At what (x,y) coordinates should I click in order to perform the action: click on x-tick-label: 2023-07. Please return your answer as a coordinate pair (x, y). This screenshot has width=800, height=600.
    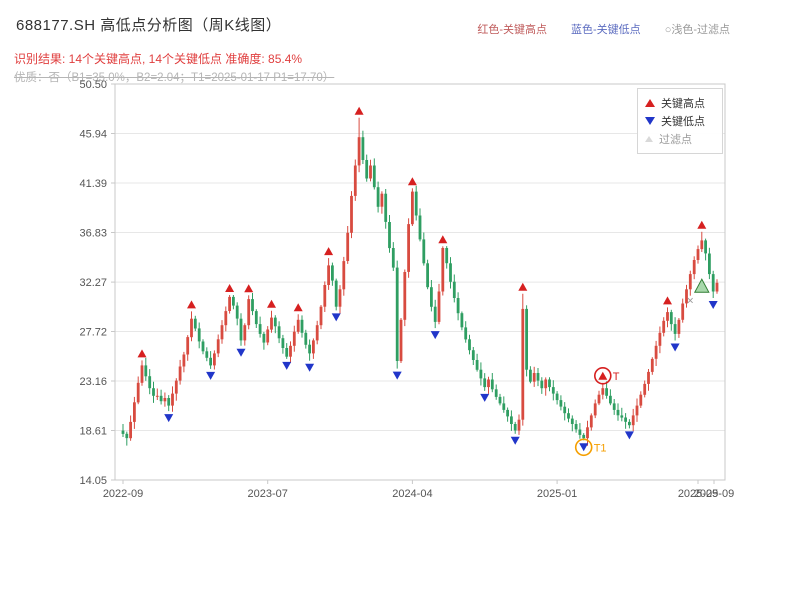
    Looking at the image, I should click on (268, 494).